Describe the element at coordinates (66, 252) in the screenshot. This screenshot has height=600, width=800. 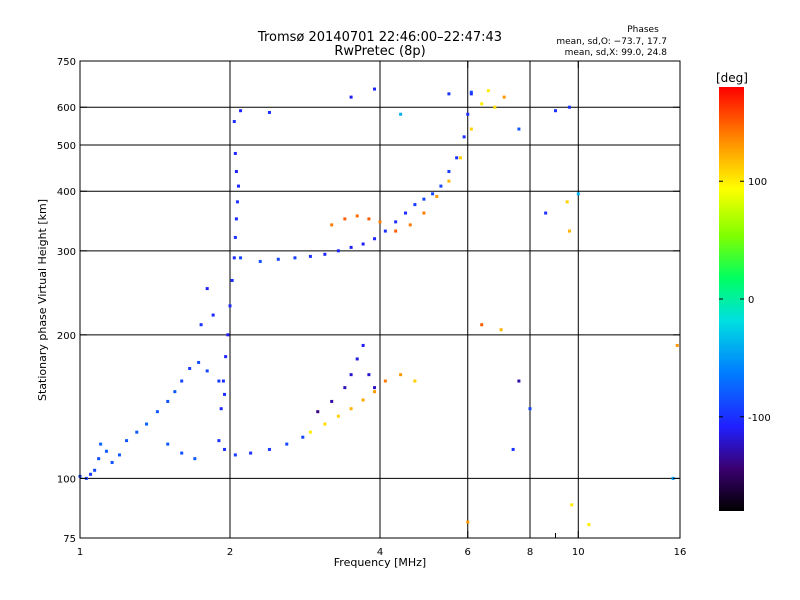
I see `y-tick-label-3: 300` at that location.